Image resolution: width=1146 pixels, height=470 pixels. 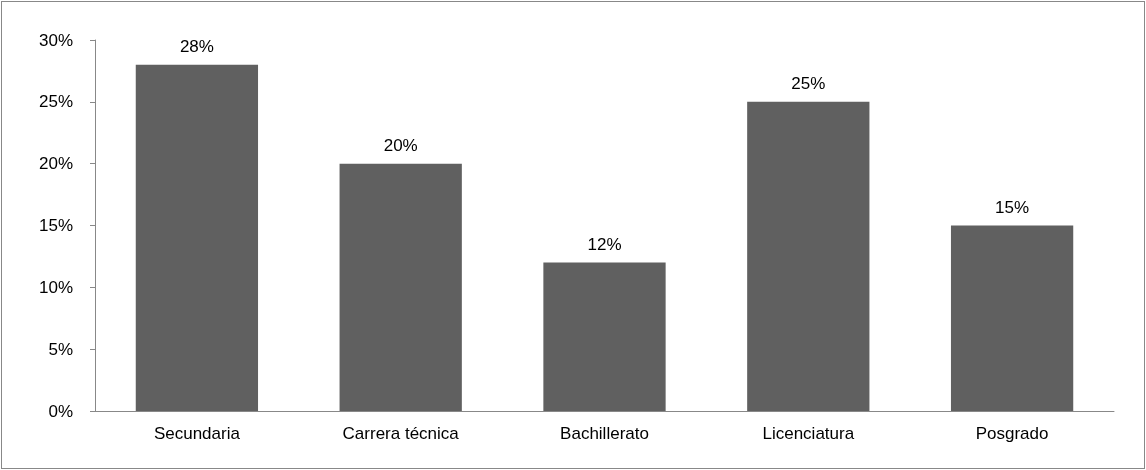 What do you see at coordinates (1012, 207) in the screenshot?
I see `data-label: 15%` at bounding box center [1012, 207].